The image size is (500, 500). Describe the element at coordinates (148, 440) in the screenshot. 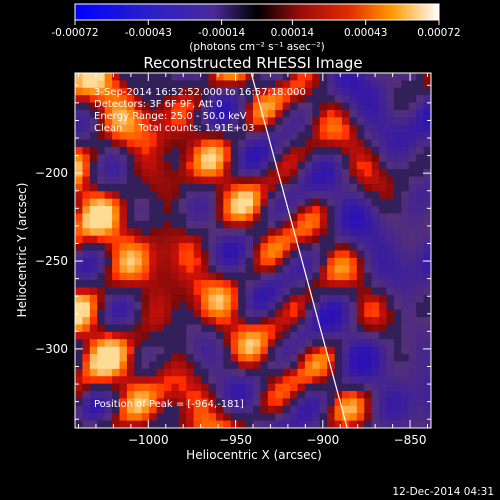

I see `x-tick-label: −1000` at that location.